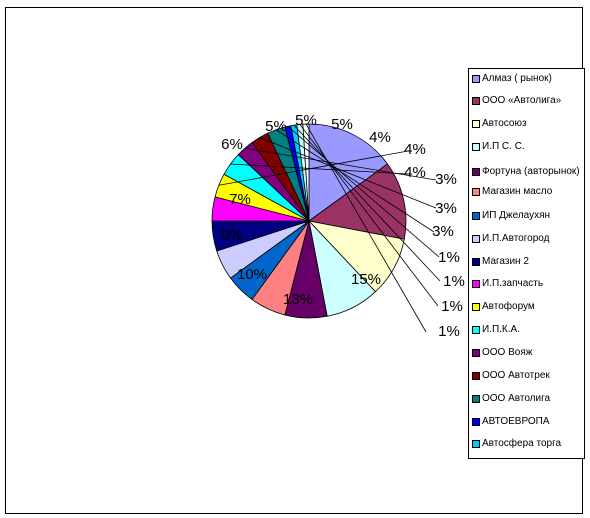 This screenshot has height=518, width=590. I want to click on legend-label: ООО Вояж, so click(507, 352).